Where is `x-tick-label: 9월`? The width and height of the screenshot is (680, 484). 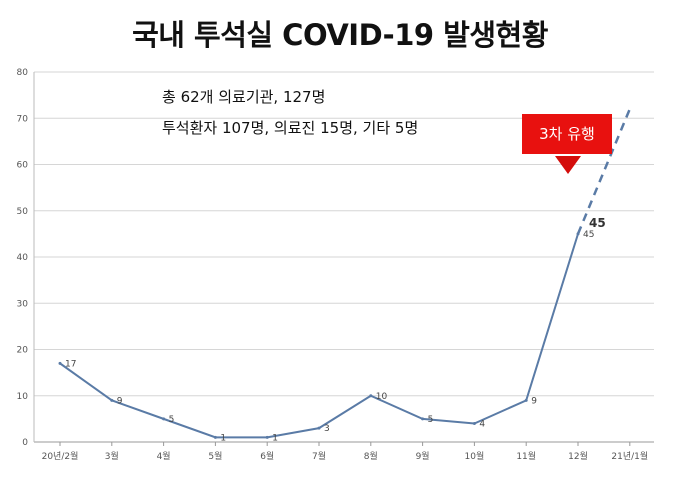 x-tick-label: 9월 is located at coordinates (423, 456).